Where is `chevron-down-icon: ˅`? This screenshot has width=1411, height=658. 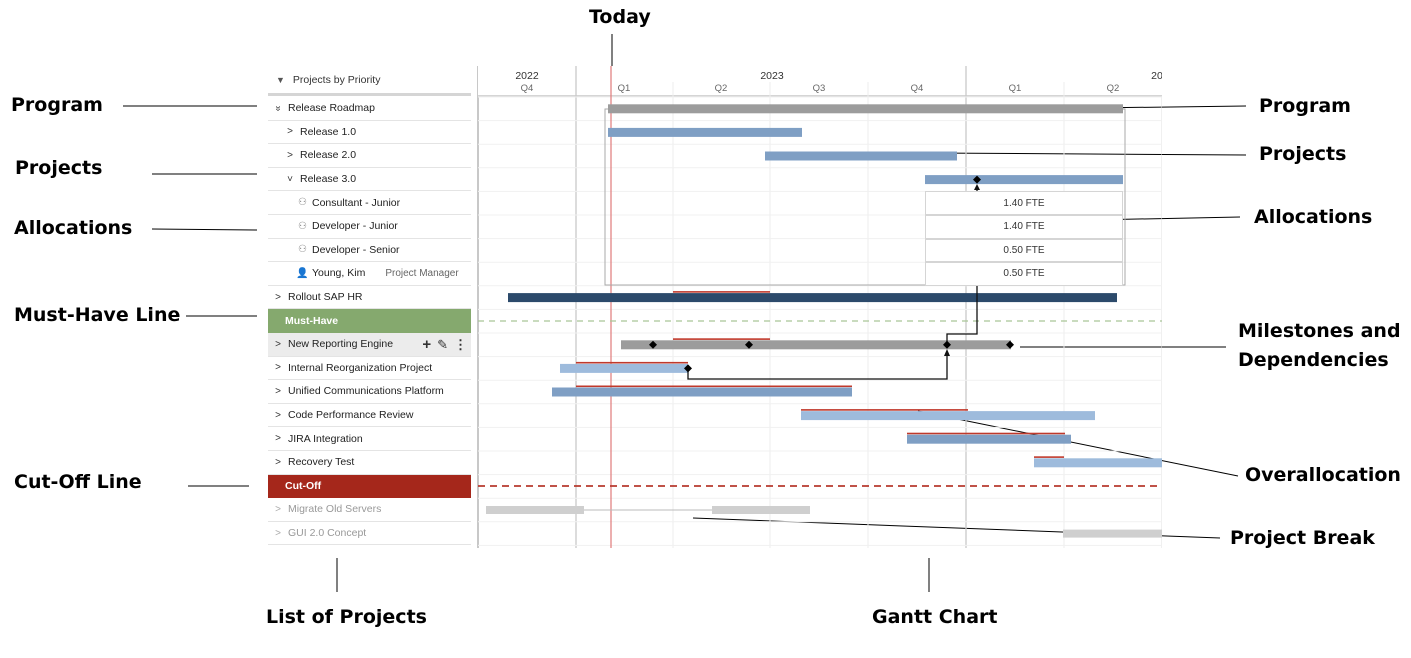
chevron-down-icon: ˅ is located at coordinates (290, 179).